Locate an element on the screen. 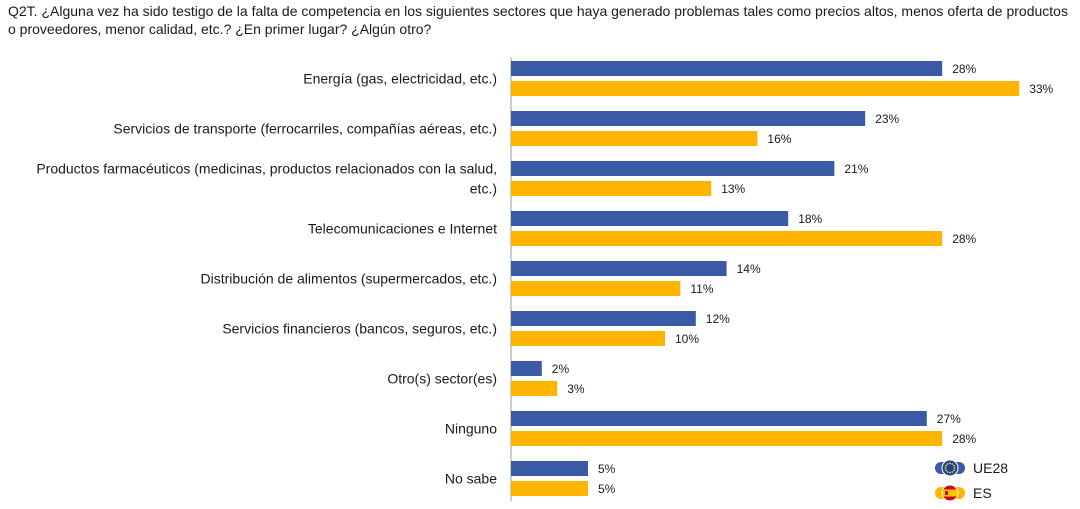 The height and width of the screenshot is (509, 1080). value-label: 18% is located at coordinates (810, 219).